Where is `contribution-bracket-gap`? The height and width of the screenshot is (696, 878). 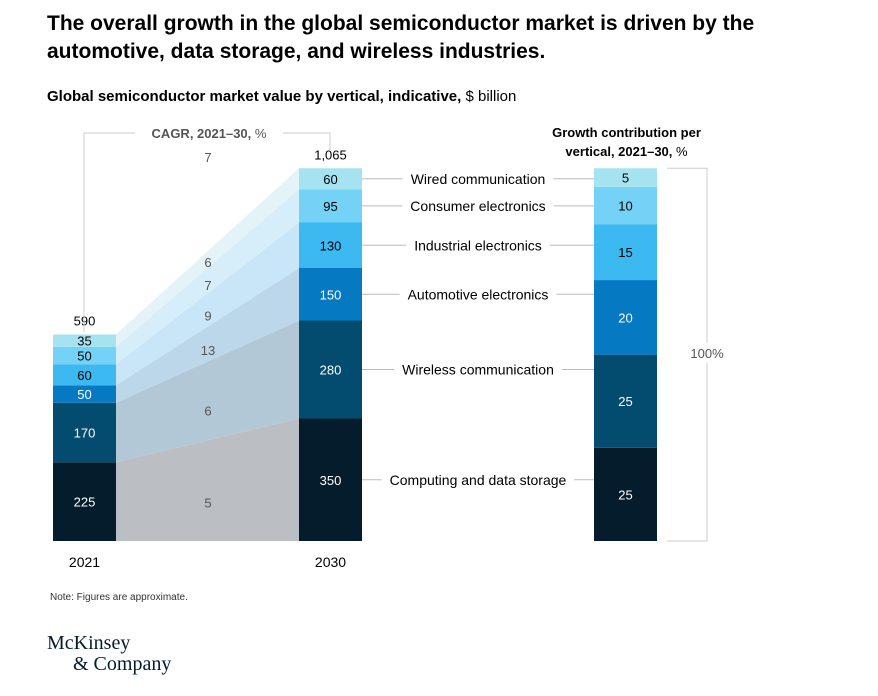 contribution-bracket-gap is located at coordinates (707, 353).